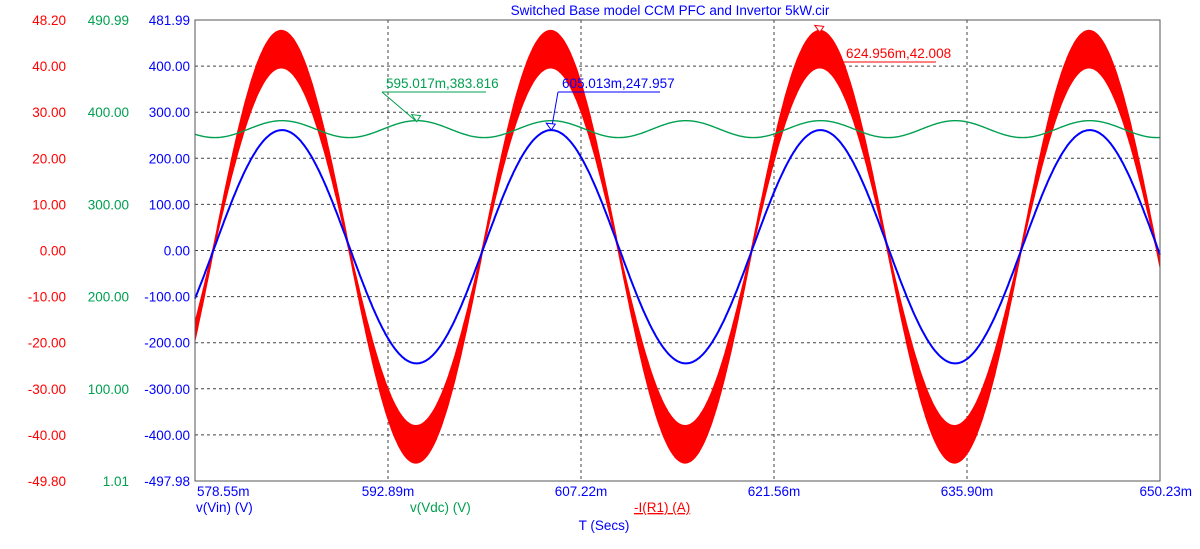  I want to click on y-tick-label-current: -10.00, so click(47, 297).